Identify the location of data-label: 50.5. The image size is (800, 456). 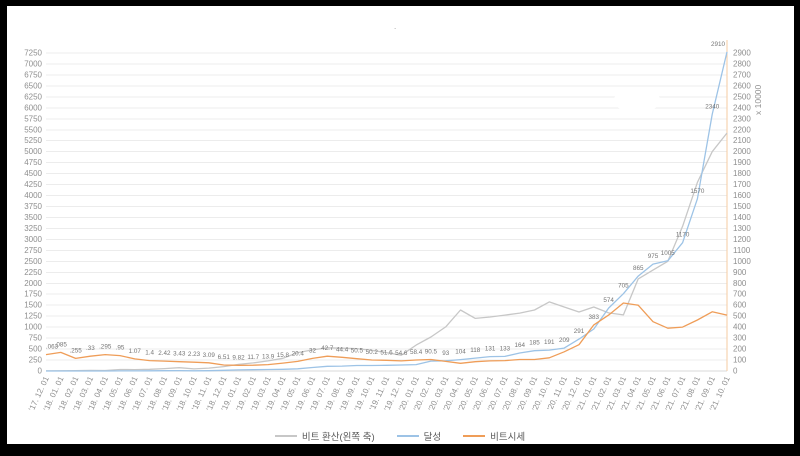
(357, 351).